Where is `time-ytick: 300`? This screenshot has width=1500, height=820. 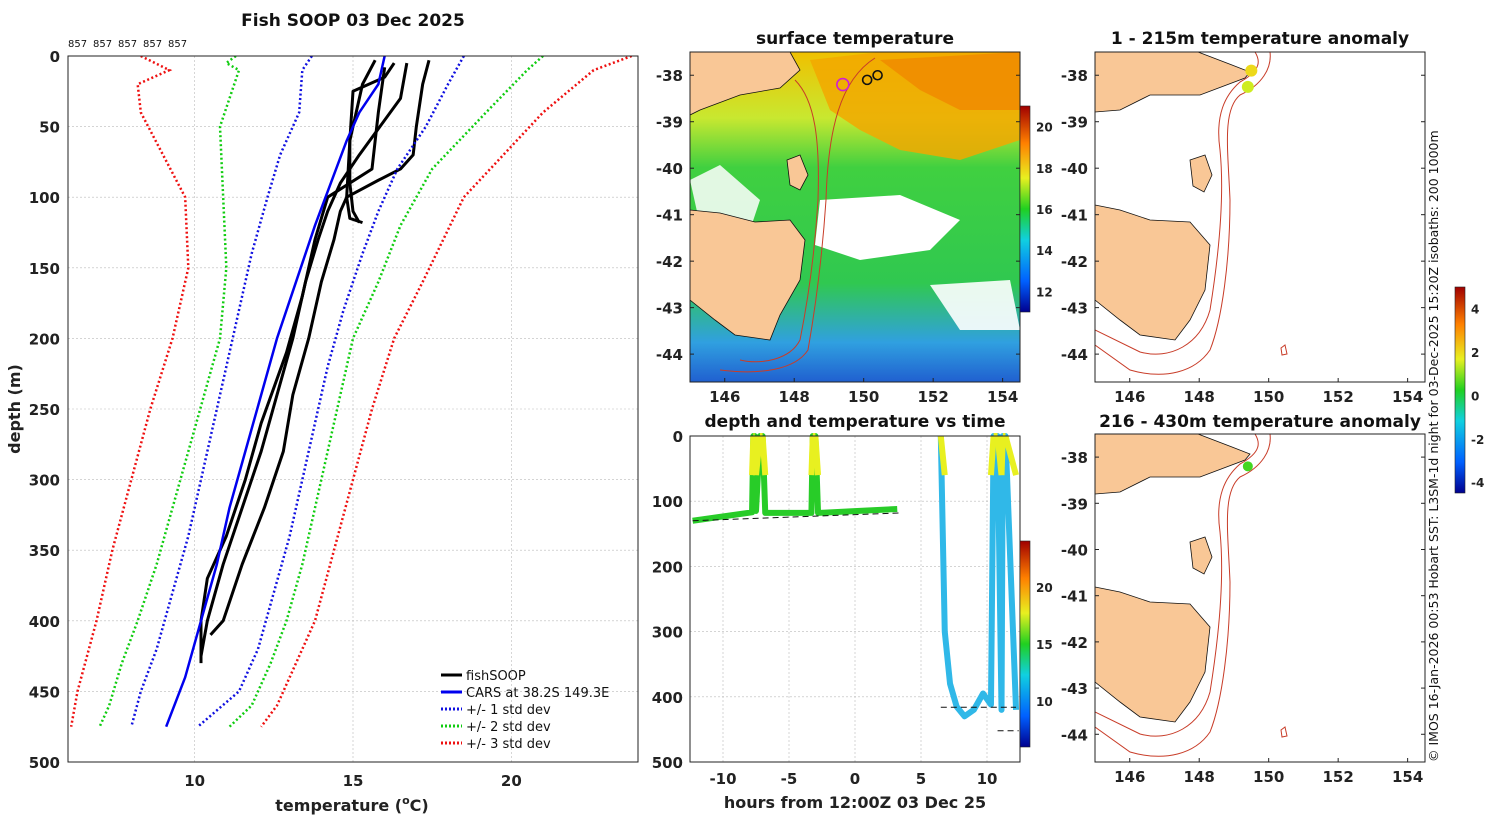
time-ytick: 300 is located at coordinates (667, 633).